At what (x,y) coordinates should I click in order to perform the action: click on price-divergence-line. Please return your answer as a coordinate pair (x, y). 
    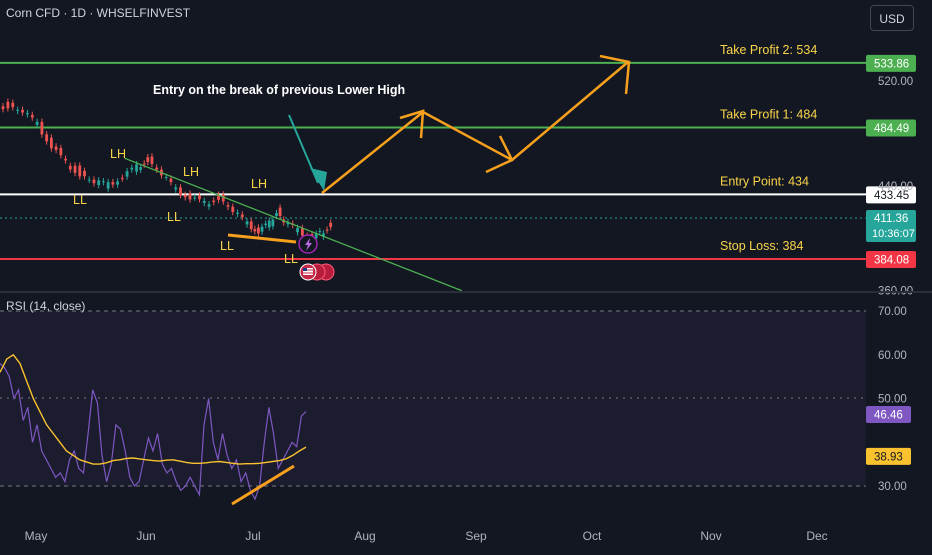
    Looking at the image, I should click on (262, 238).